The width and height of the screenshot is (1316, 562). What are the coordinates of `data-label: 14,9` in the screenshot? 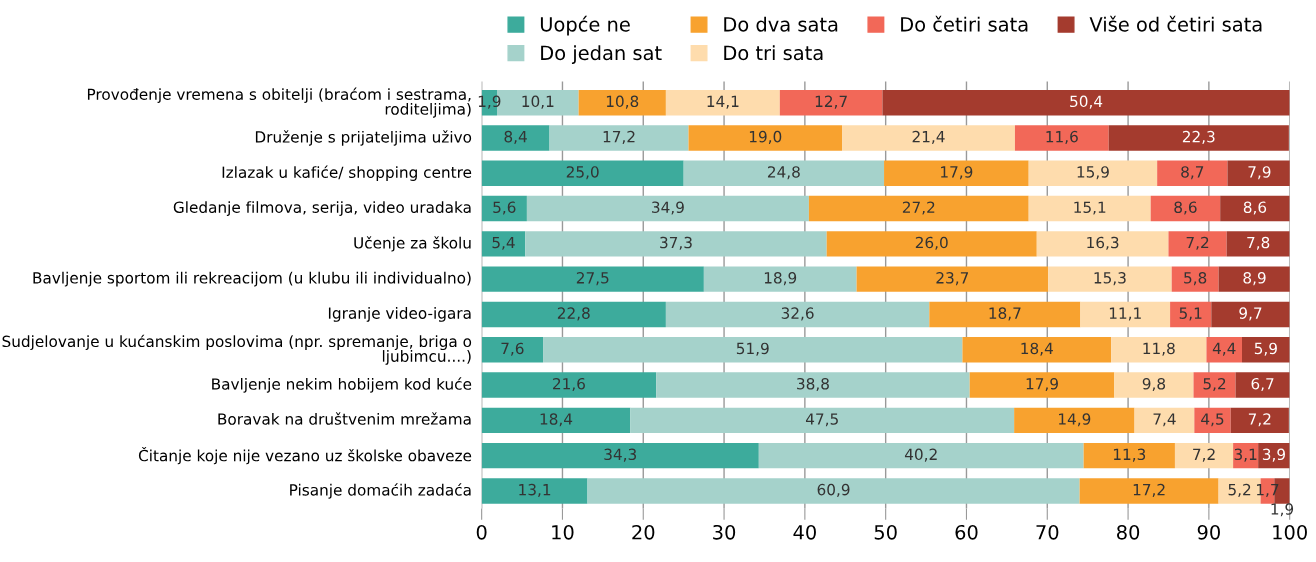 It's located at (1075, 420).